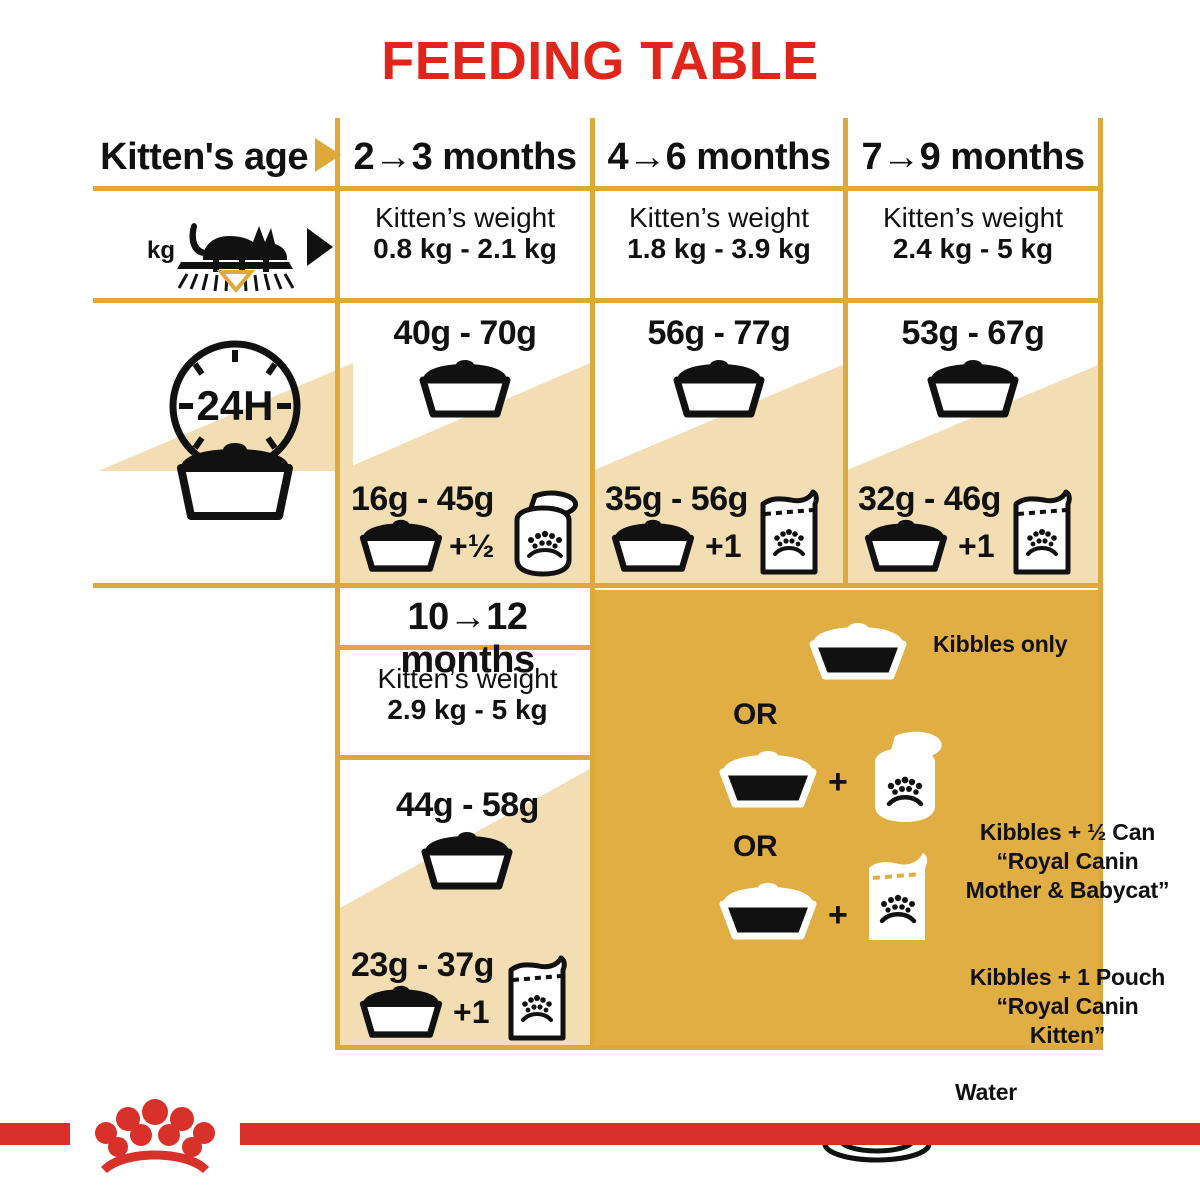 The height and width of the screenshot is (1200, 1200). Describe the element at coordinates (676, 499) in the screenshot. I see `wet-amount-col2: 35g - 56g` at that location.